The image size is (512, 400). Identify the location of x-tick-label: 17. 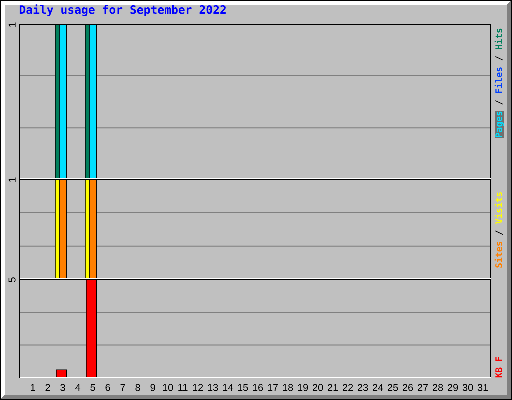
(273, 388).